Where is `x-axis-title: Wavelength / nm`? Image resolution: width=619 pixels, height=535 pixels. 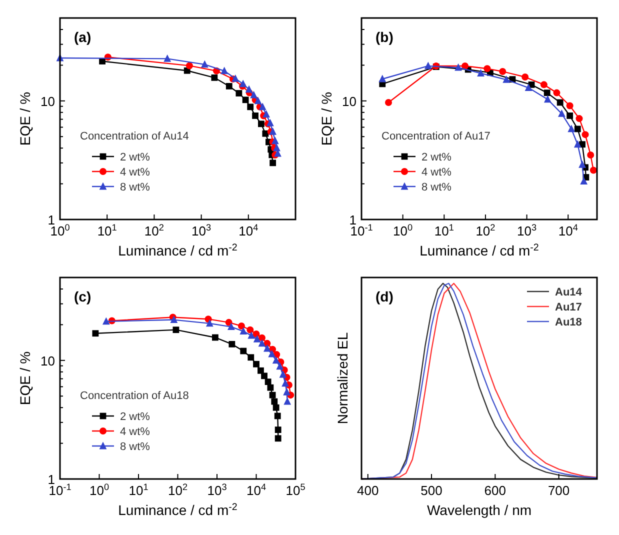 x-axis-title: Wavelength / nm is located at coordinates (479, 510).